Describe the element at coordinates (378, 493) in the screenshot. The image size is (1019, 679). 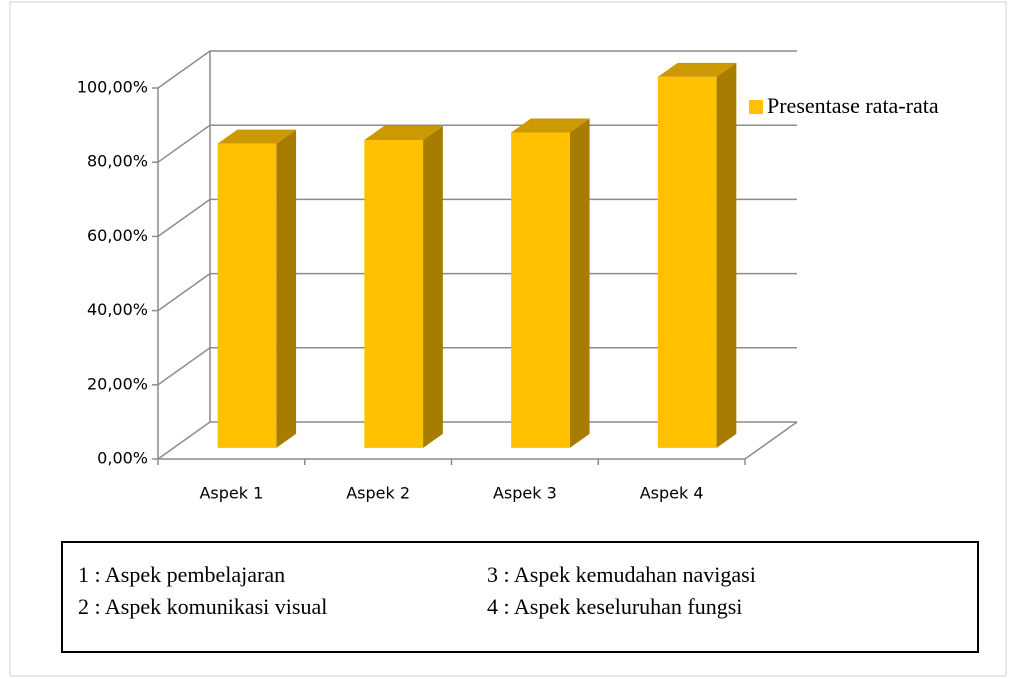
I see `x-tick-label: Aspek 2` at that location.